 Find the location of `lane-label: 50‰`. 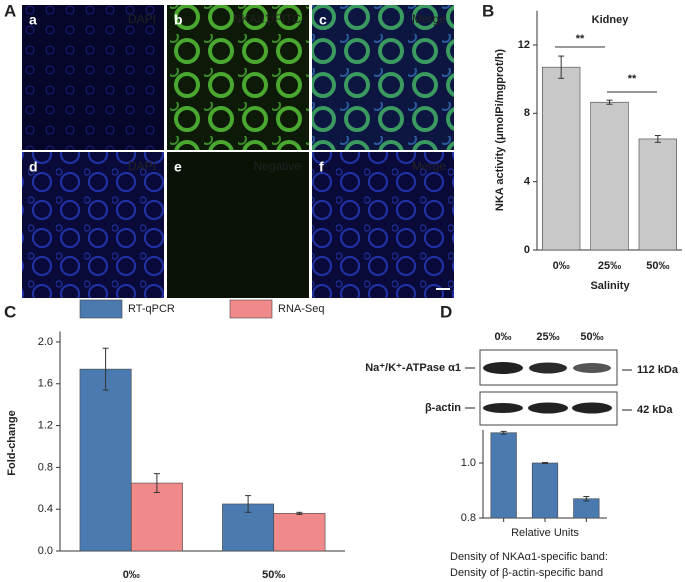

lane-label: 50‰ is located at coordinates (591, 337).